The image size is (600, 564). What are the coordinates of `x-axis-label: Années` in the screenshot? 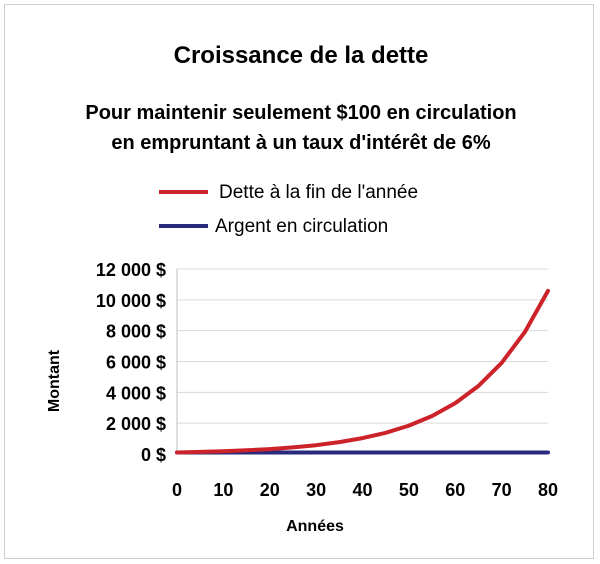 It's located at (315, 526).